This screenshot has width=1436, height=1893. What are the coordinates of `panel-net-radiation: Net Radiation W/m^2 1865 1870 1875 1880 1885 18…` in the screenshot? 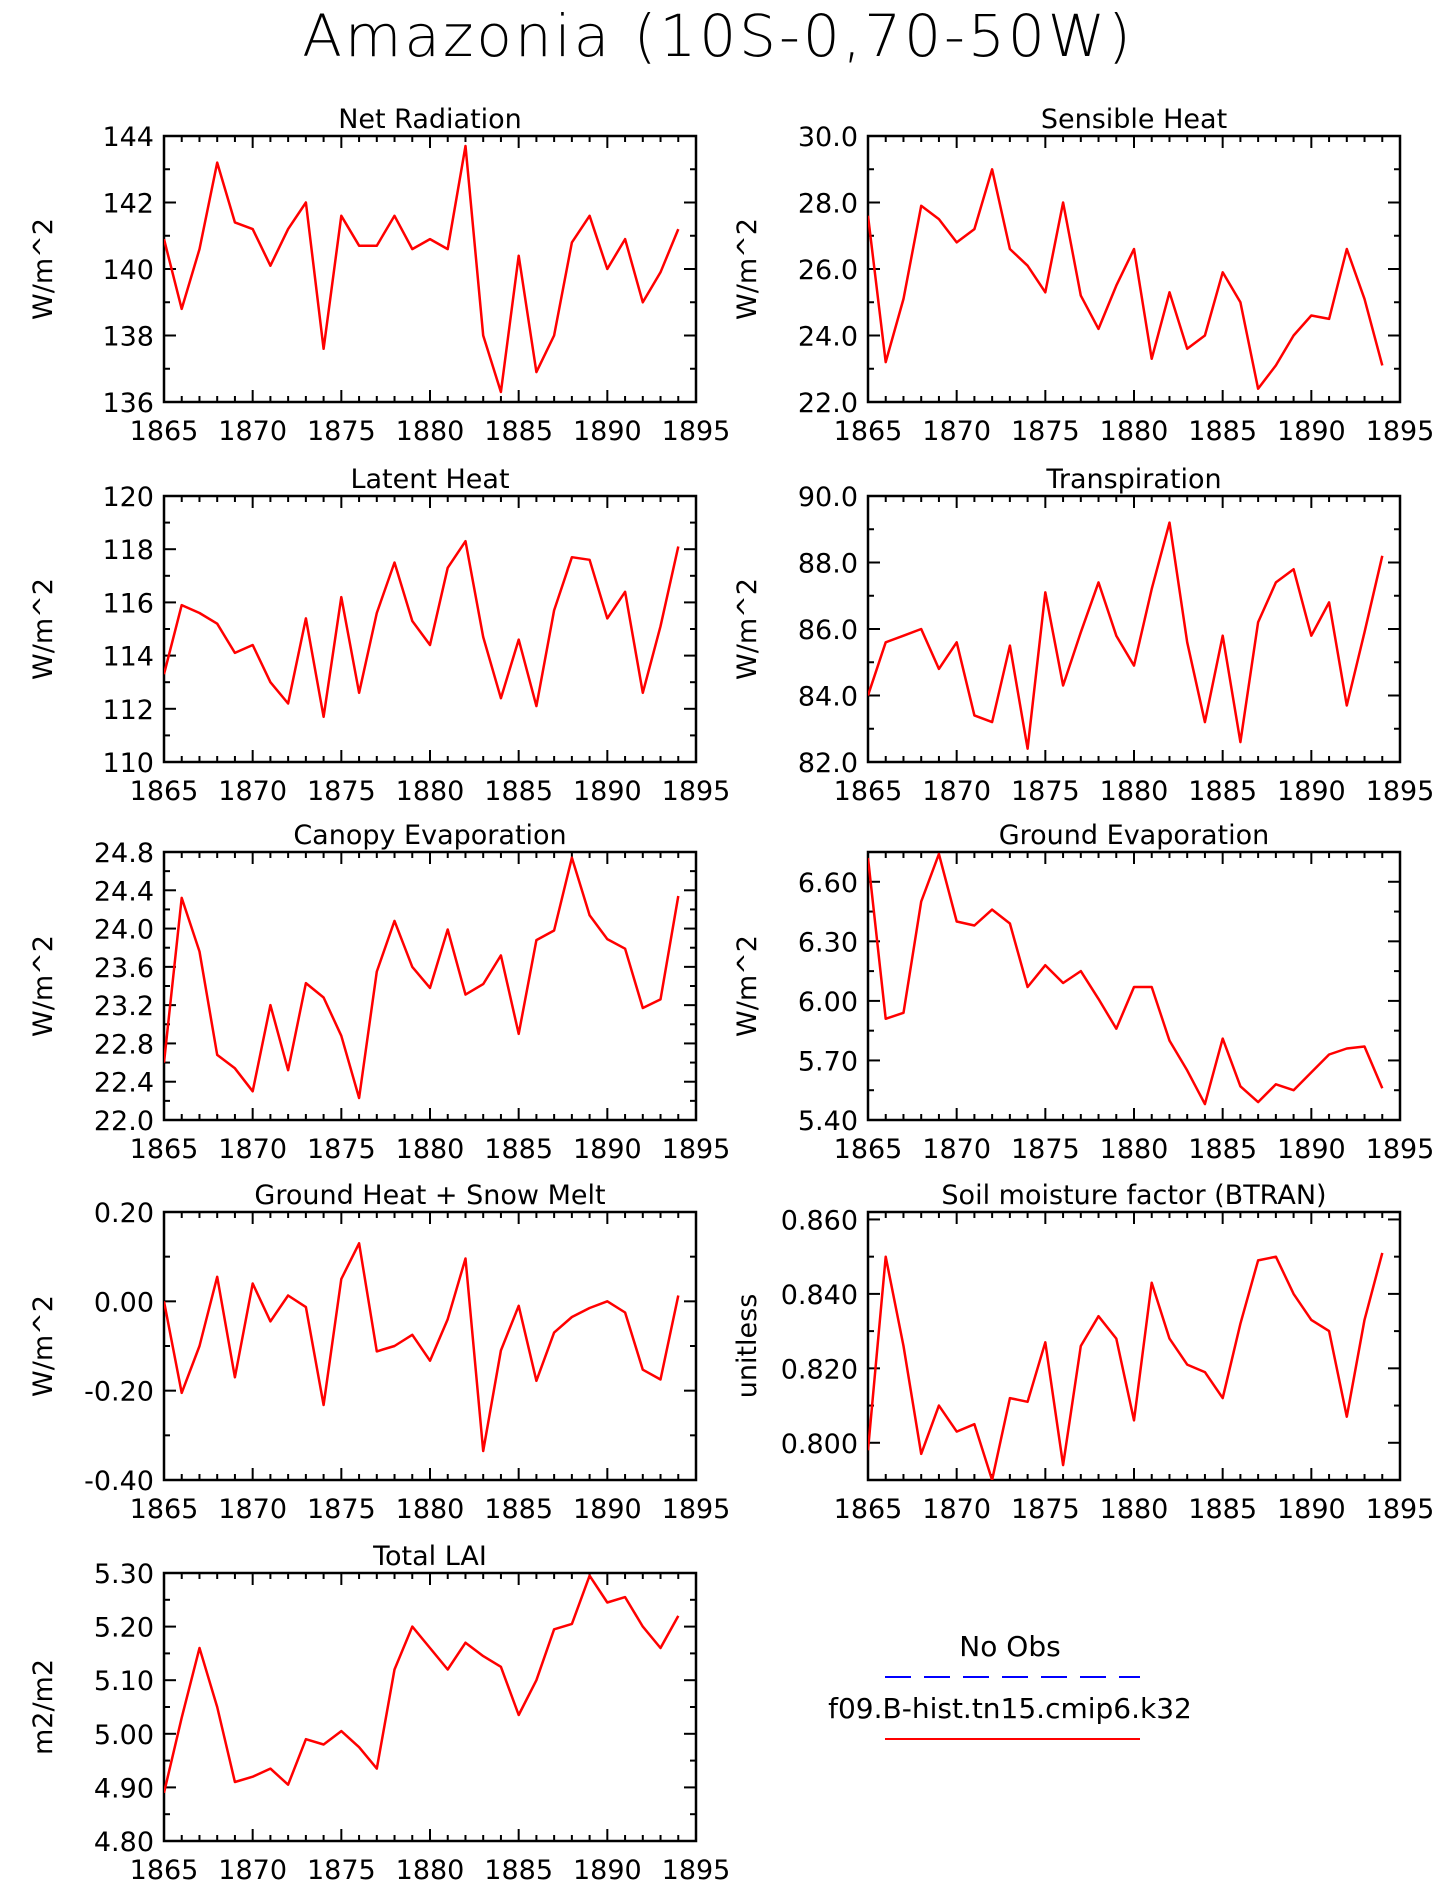 It's located at (379, 275).